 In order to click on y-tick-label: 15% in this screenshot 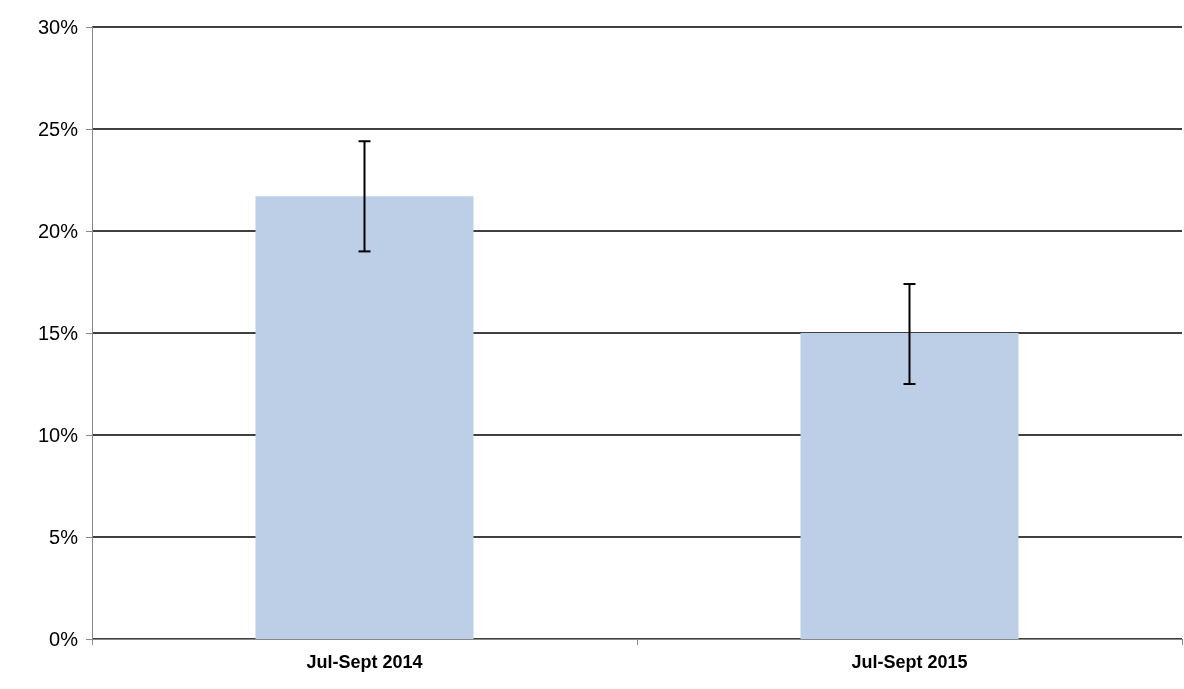, I will do `click(58, 333)`.